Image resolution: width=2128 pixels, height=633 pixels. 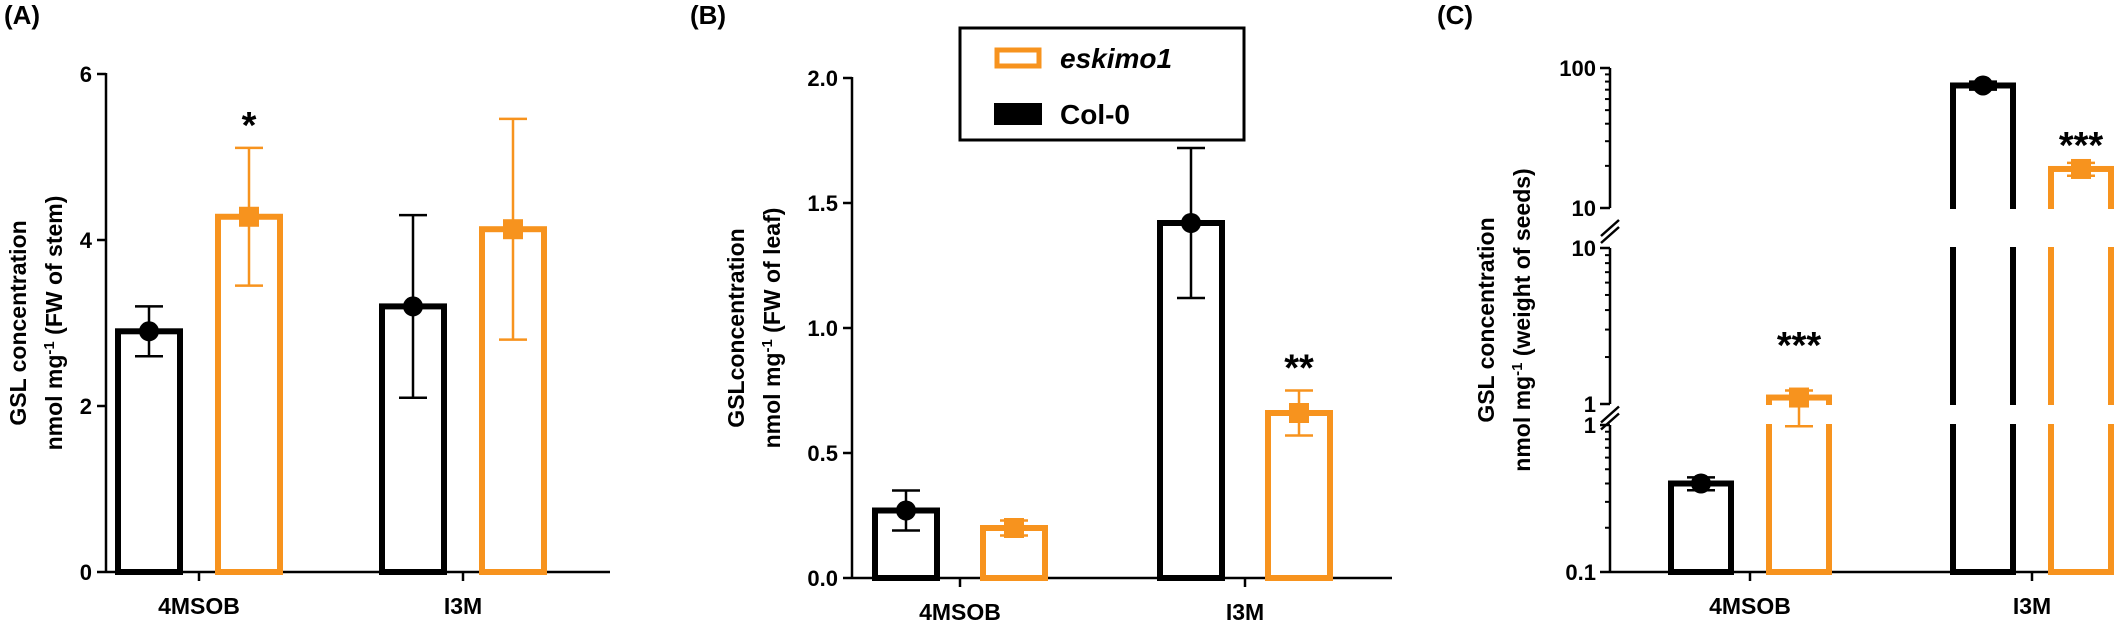 What do you see at coordinates (736, 327) in the screenshot?
I see `panel-b-y-axis-label-line1: GSLconcentration` at bounding box center [736, 327].